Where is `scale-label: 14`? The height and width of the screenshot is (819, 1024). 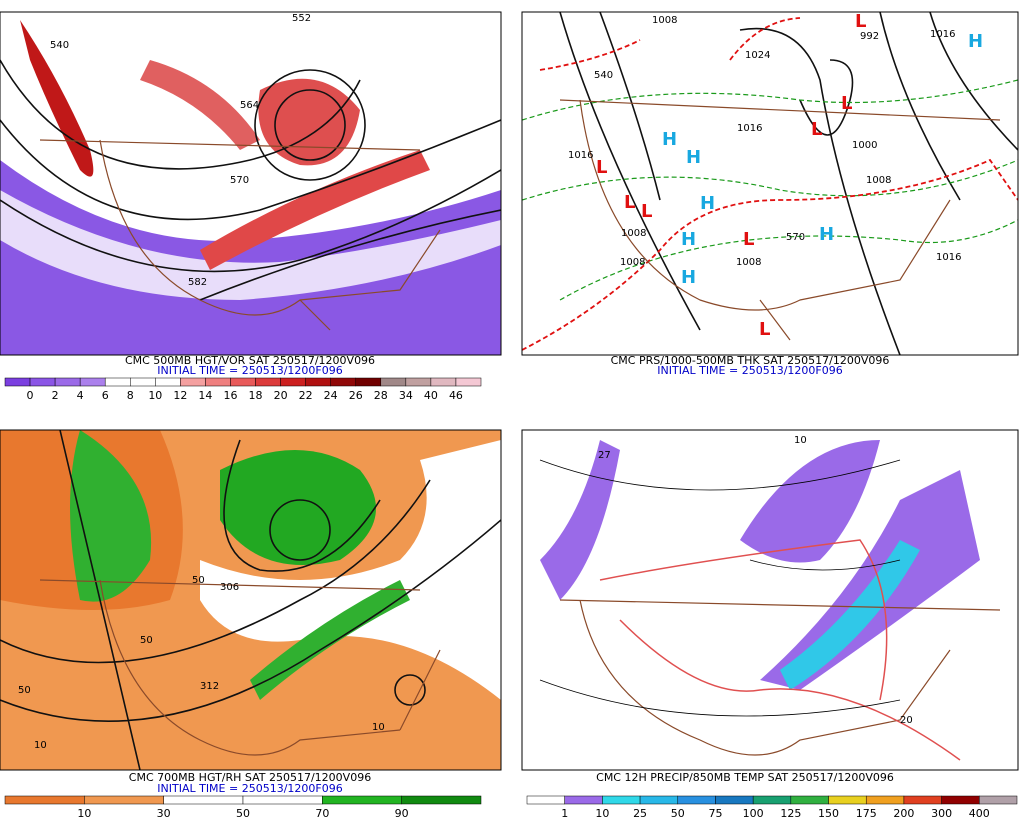 scale-label: 14 is located at coordinates (205, 395).